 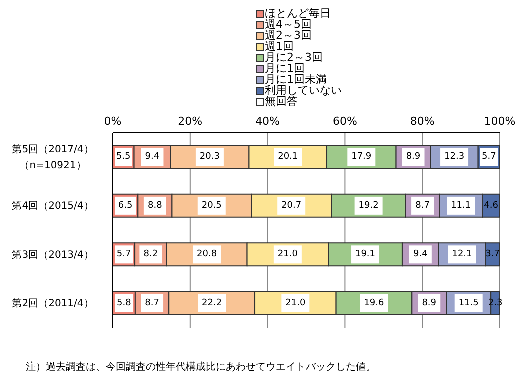 What do you see at coordinates (53, 156) in the screenshot?
I see `y-tick-label: 第5回（2017/4）（n=10921）` at bounding box center [53, 156].